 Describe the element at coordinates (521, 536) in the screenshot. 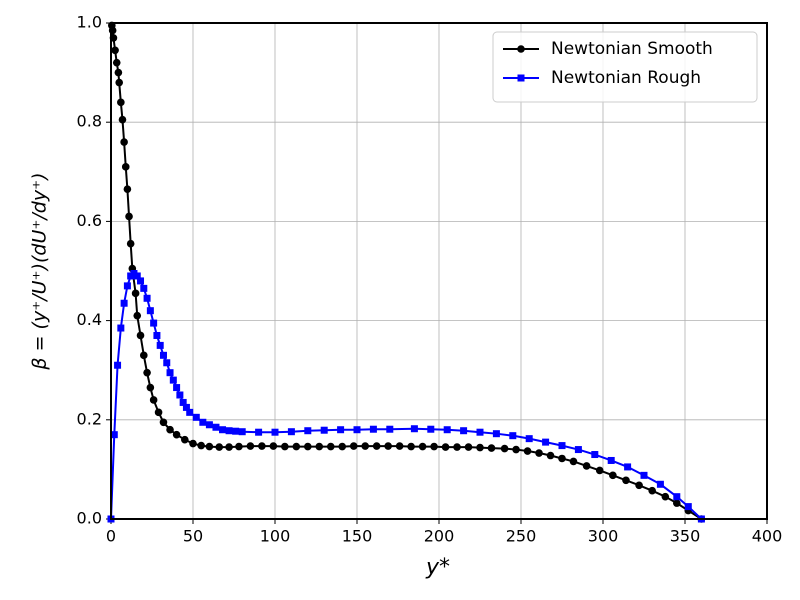

I see `x-tick-label: 250` at that location.